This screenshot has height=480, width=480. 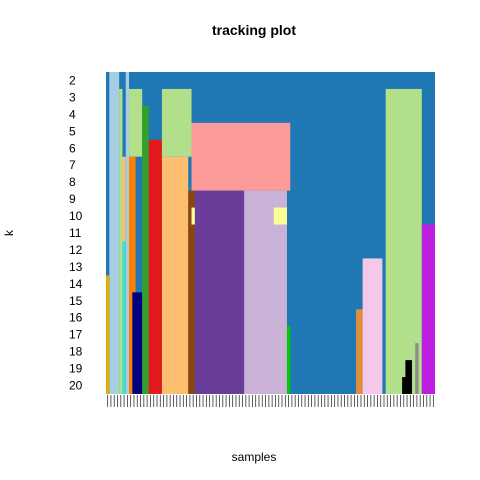 I want to click on y-tick-label: 14, so click(x=76, y=284).